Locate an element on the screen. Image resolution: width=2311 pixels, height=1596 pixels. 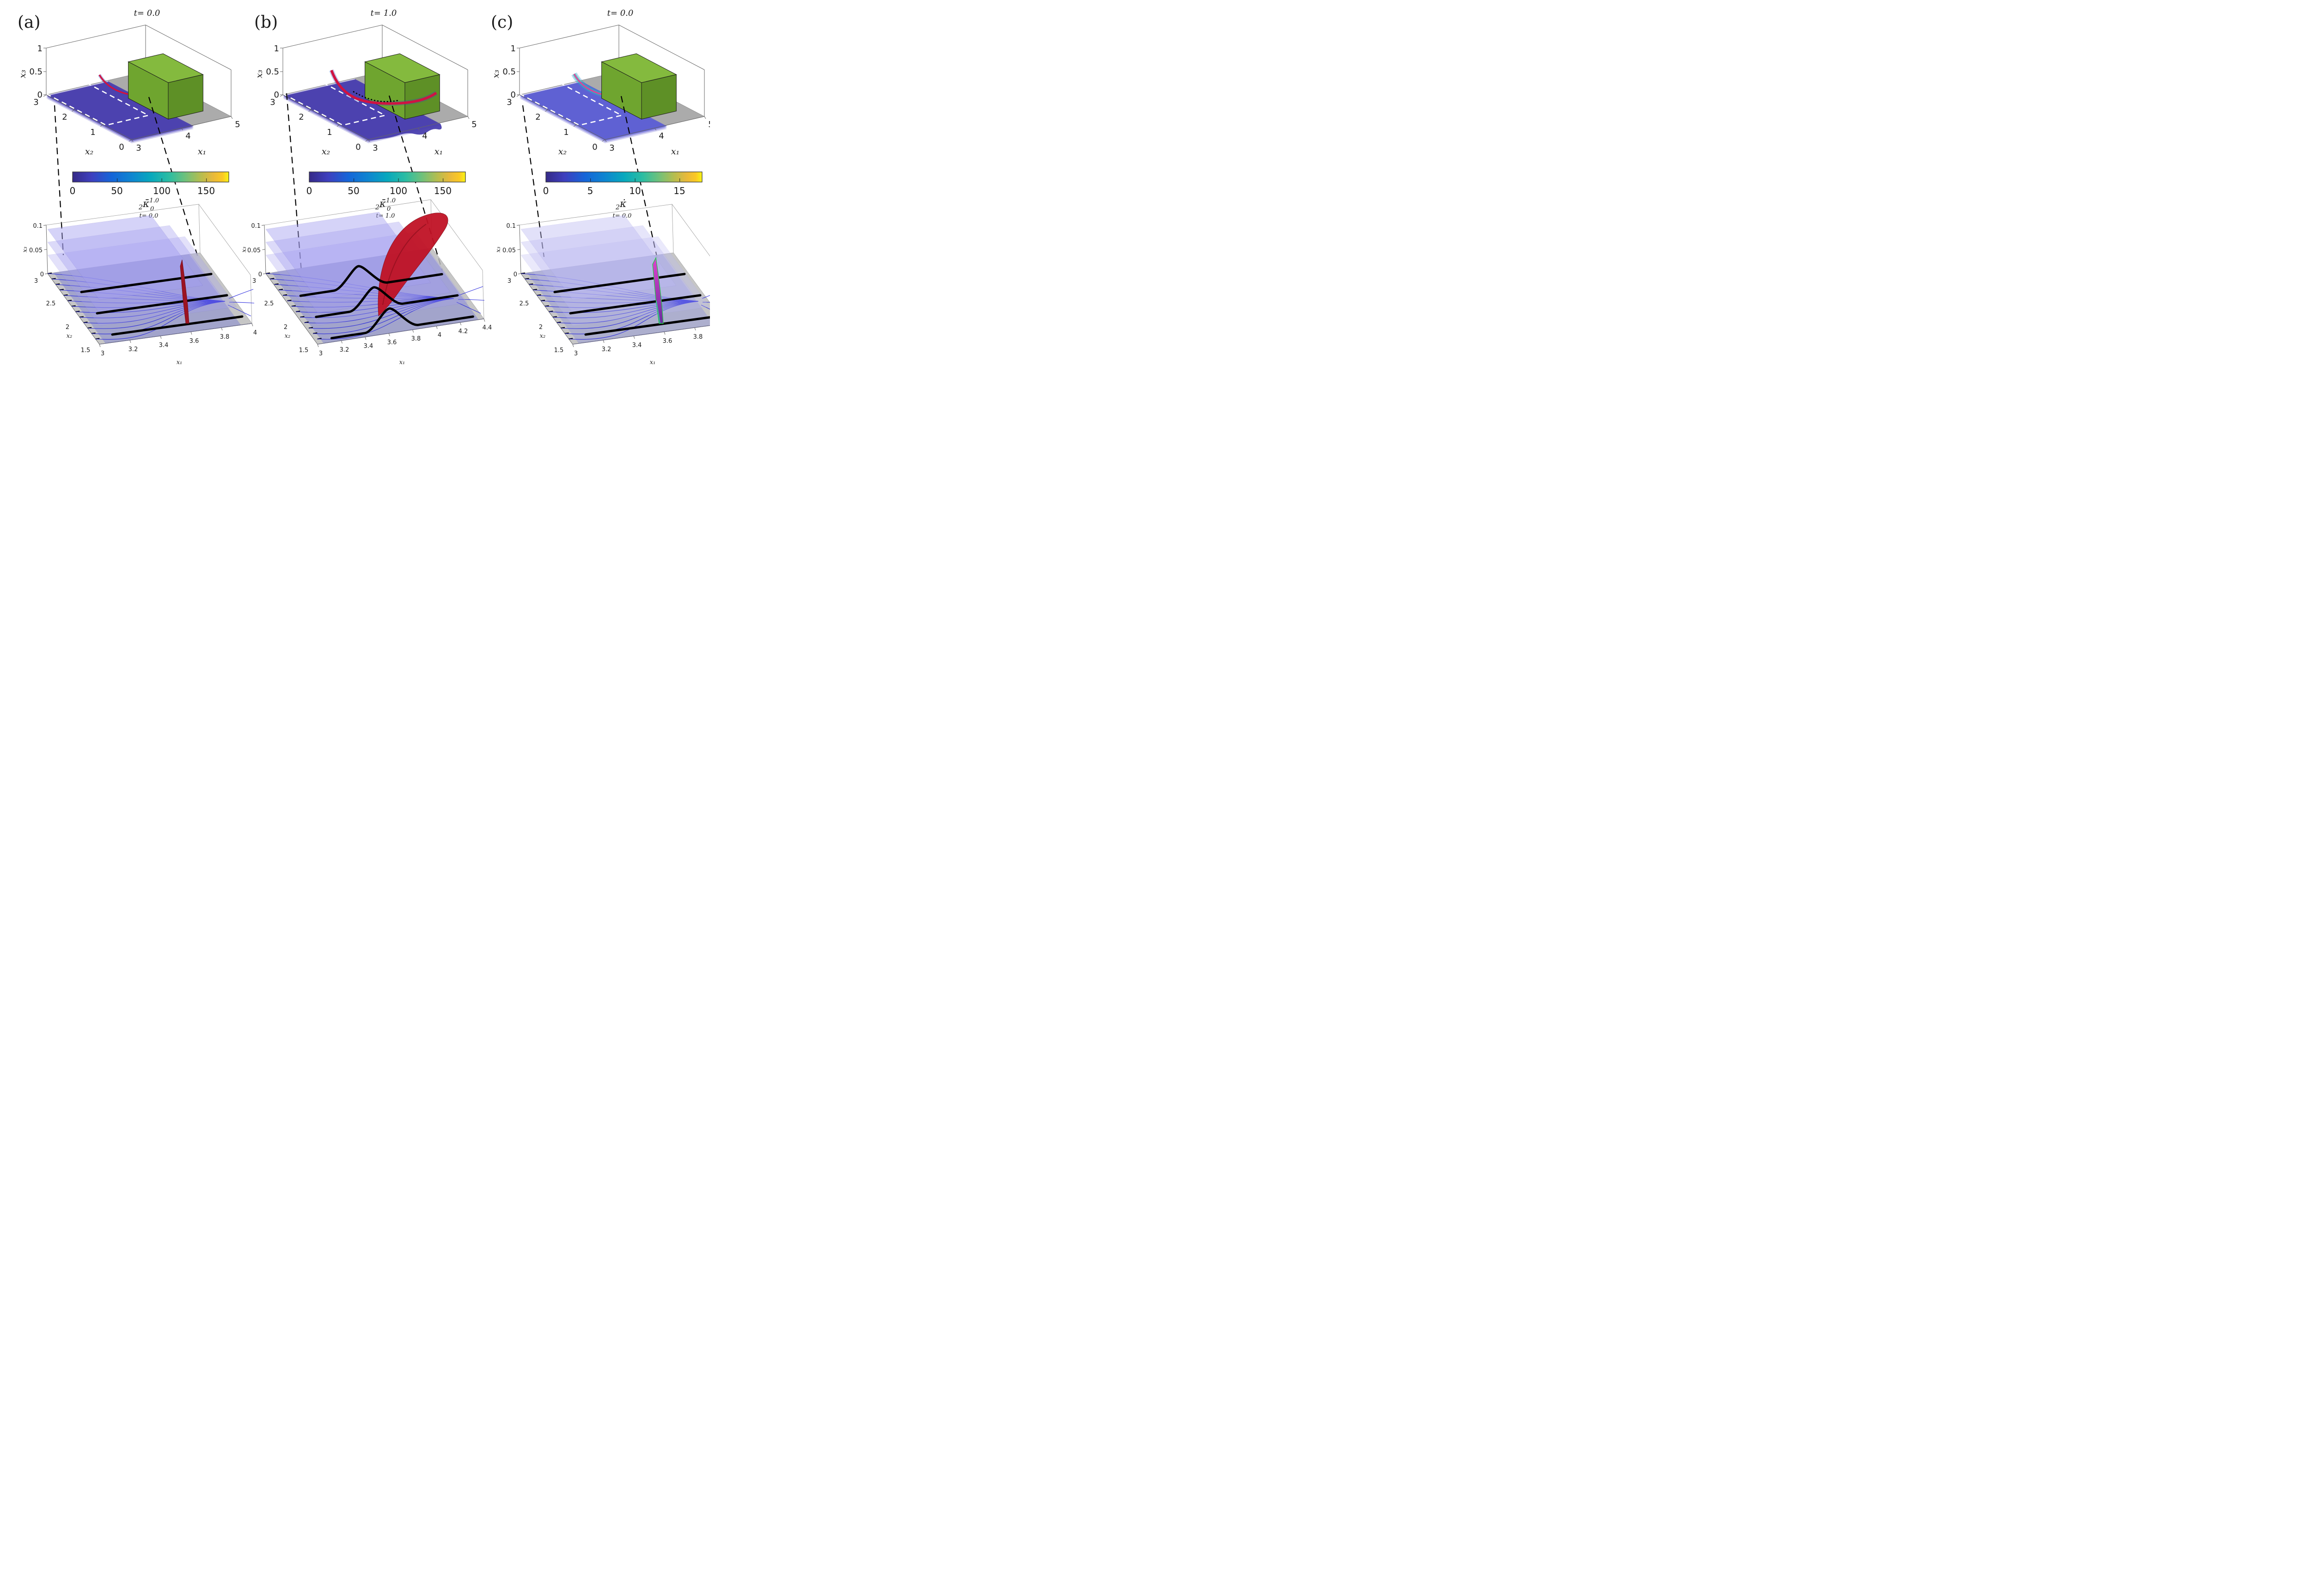
panel-c: (c) t= 0.0 1 0.5 0 x₃ is located at coordinates (591, 185).